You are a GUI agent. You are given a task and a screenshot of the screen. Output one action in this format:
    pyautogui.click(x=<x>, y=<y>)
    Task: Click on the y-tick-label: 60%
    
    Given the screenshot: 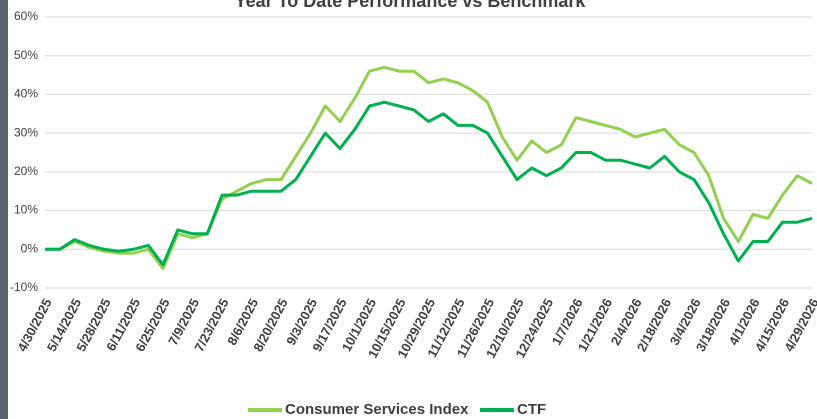 What is the action you would take?
    pyautogui.click(x=26, y=16)
    